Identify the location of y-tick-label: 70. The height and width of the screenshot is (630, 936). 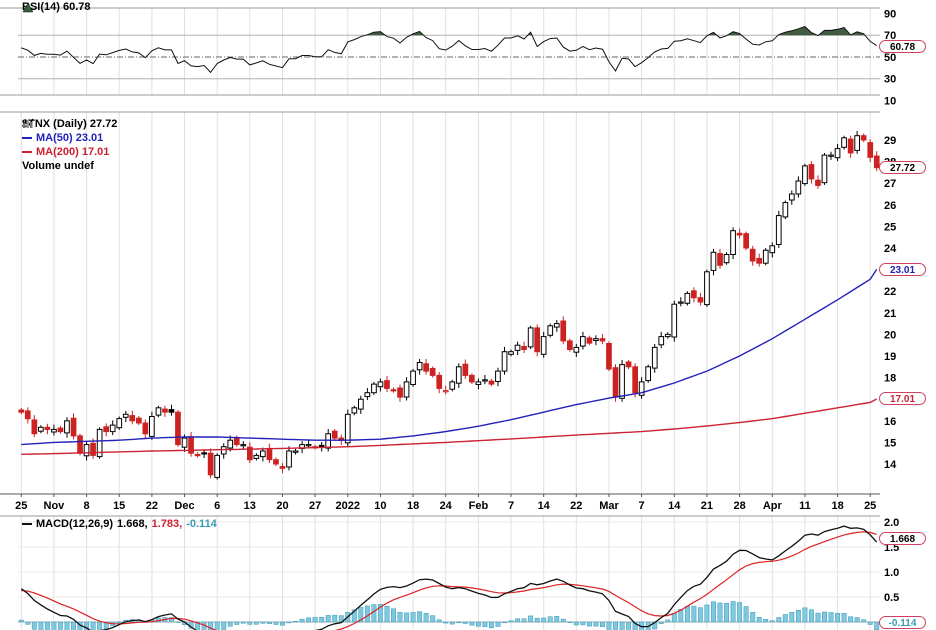
(890, 36).